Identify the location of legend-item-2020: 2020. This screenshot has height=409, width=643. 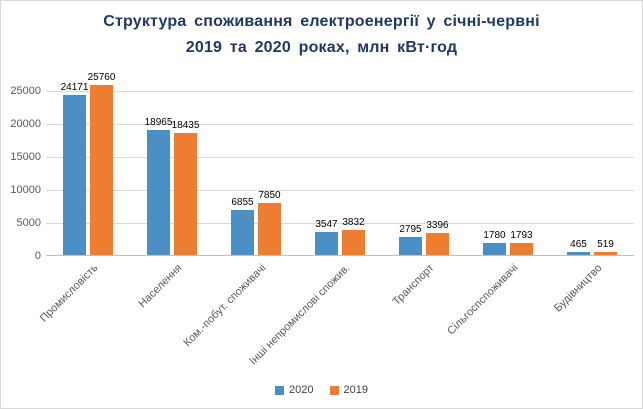
(294, 390).